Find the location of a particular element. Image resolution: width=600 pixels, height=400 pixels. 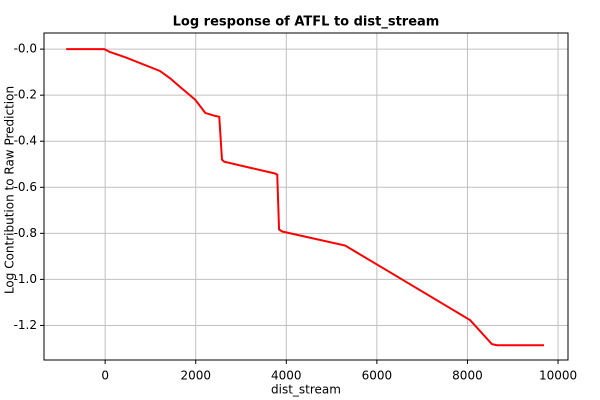

chart-title: Log response of ATFL to dist_stream is located at coordinates (306, 22).